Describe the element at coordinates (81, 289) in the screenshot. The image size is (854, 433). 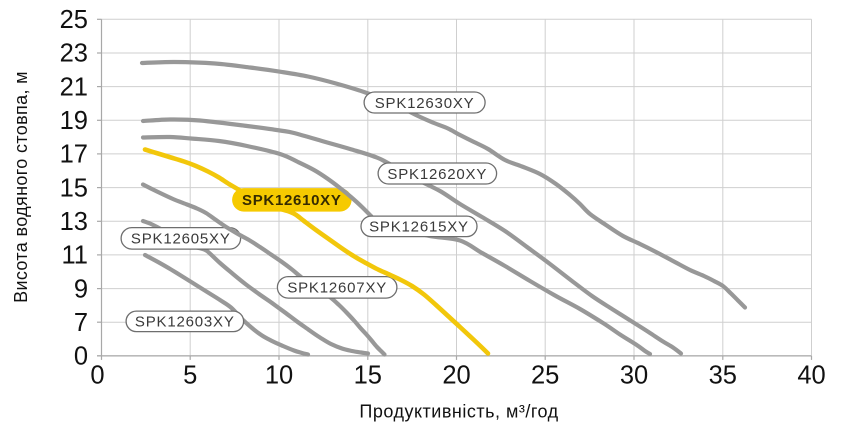
I see `svg-text: 9` at that location.